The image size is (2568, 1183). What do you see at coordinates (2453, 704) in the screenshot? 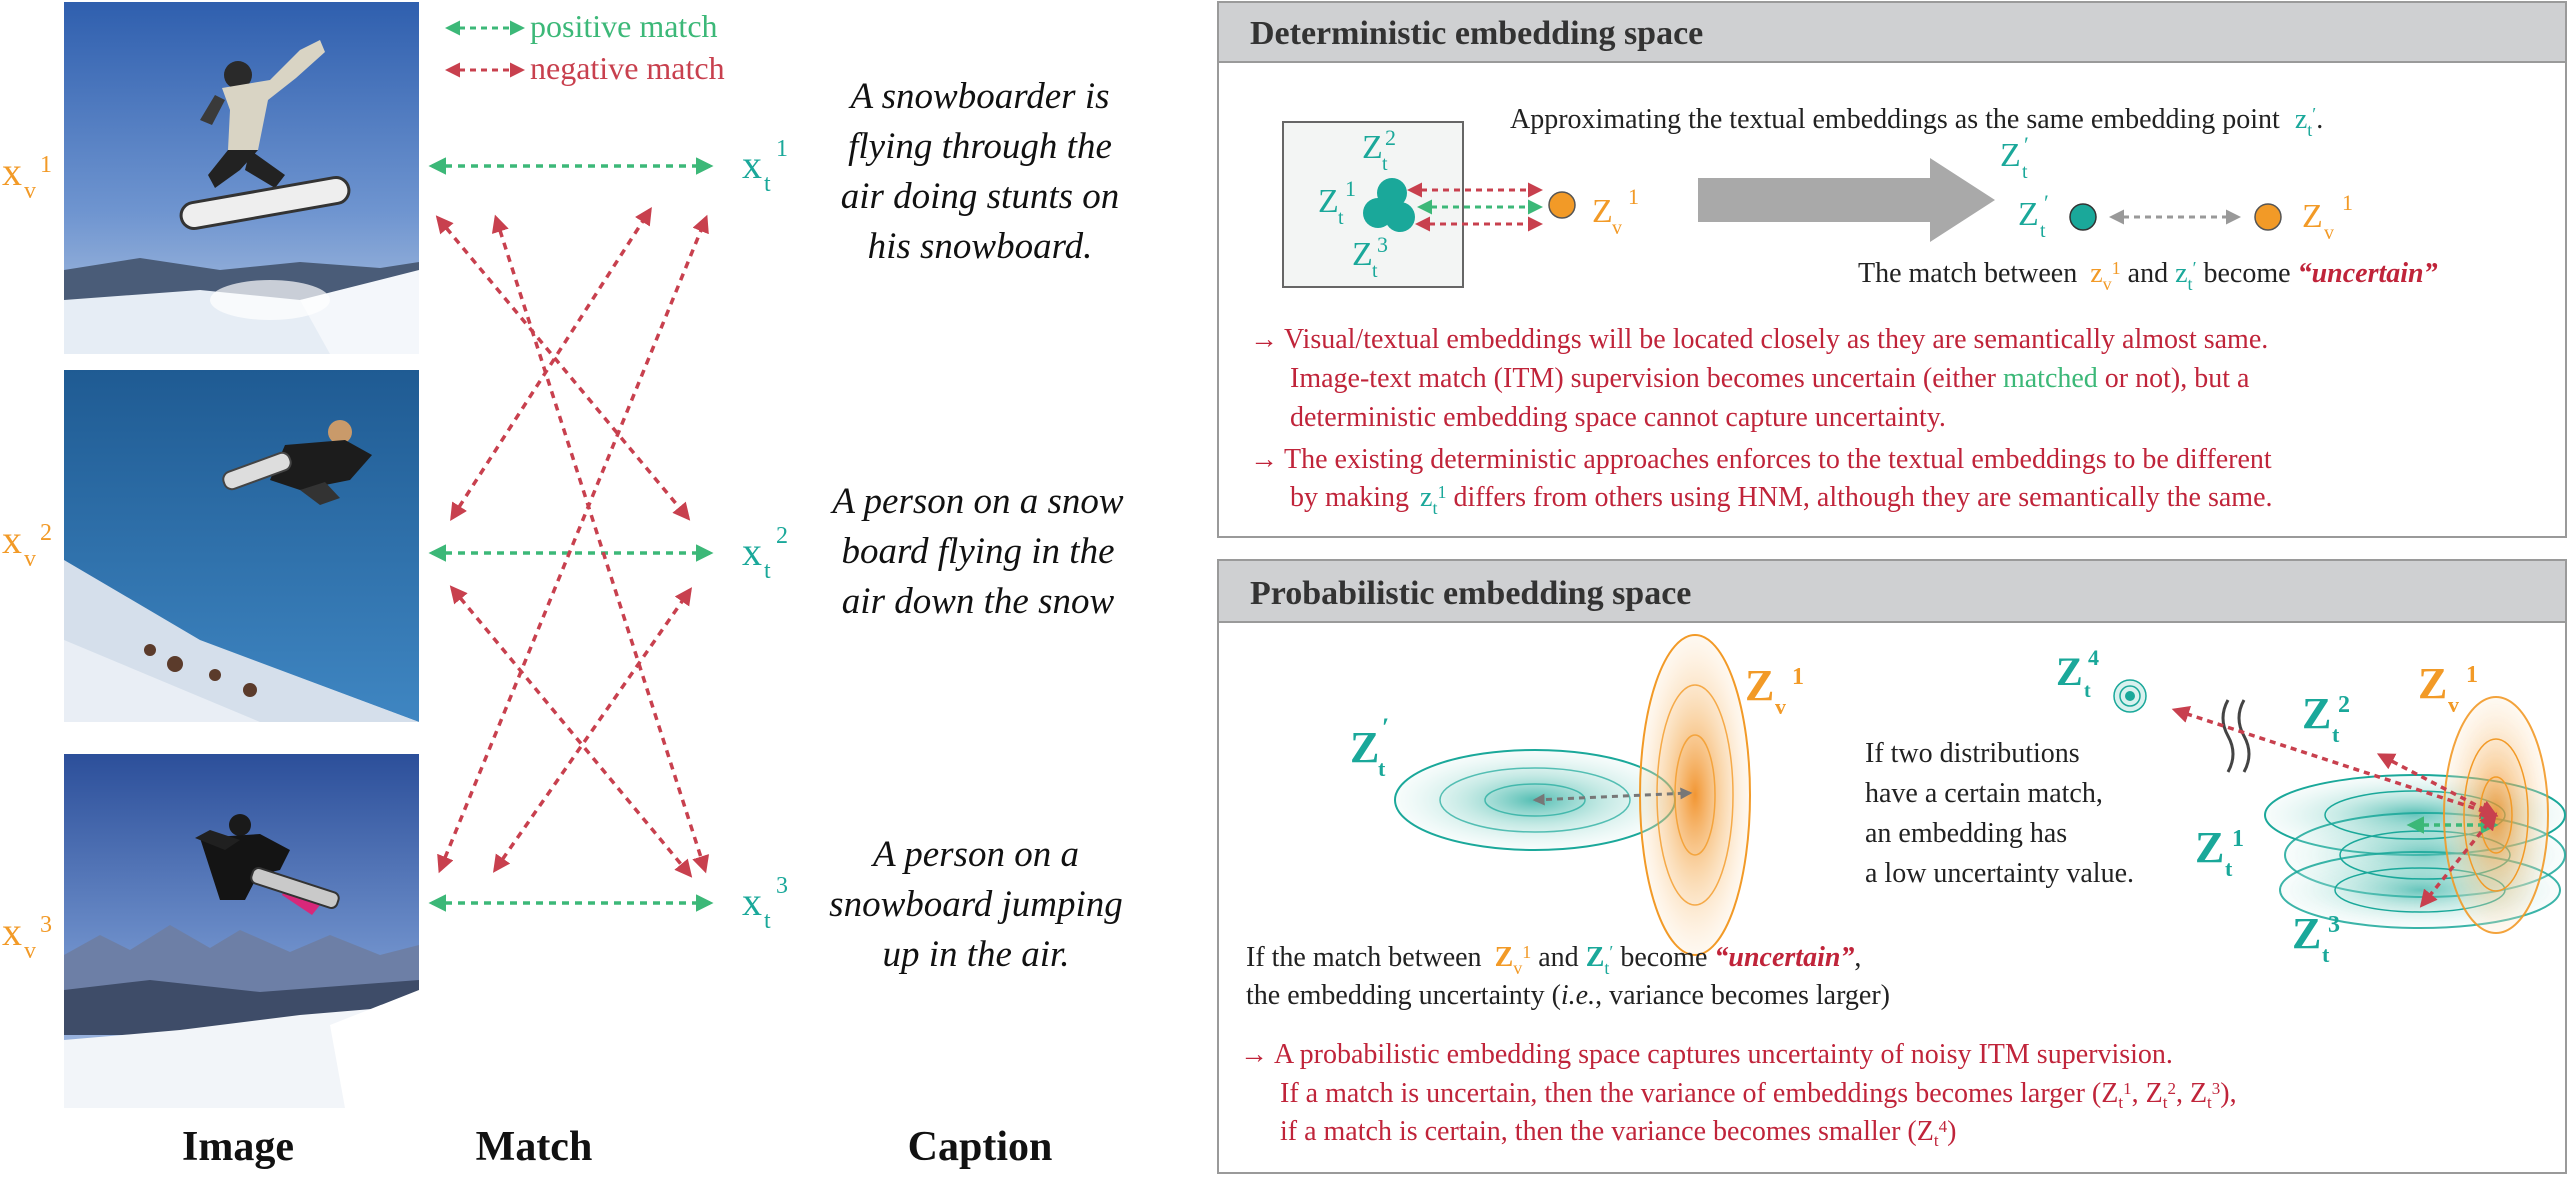
I see `prob-z-v1-right-sub: v` at bounding box center [2453, 704].